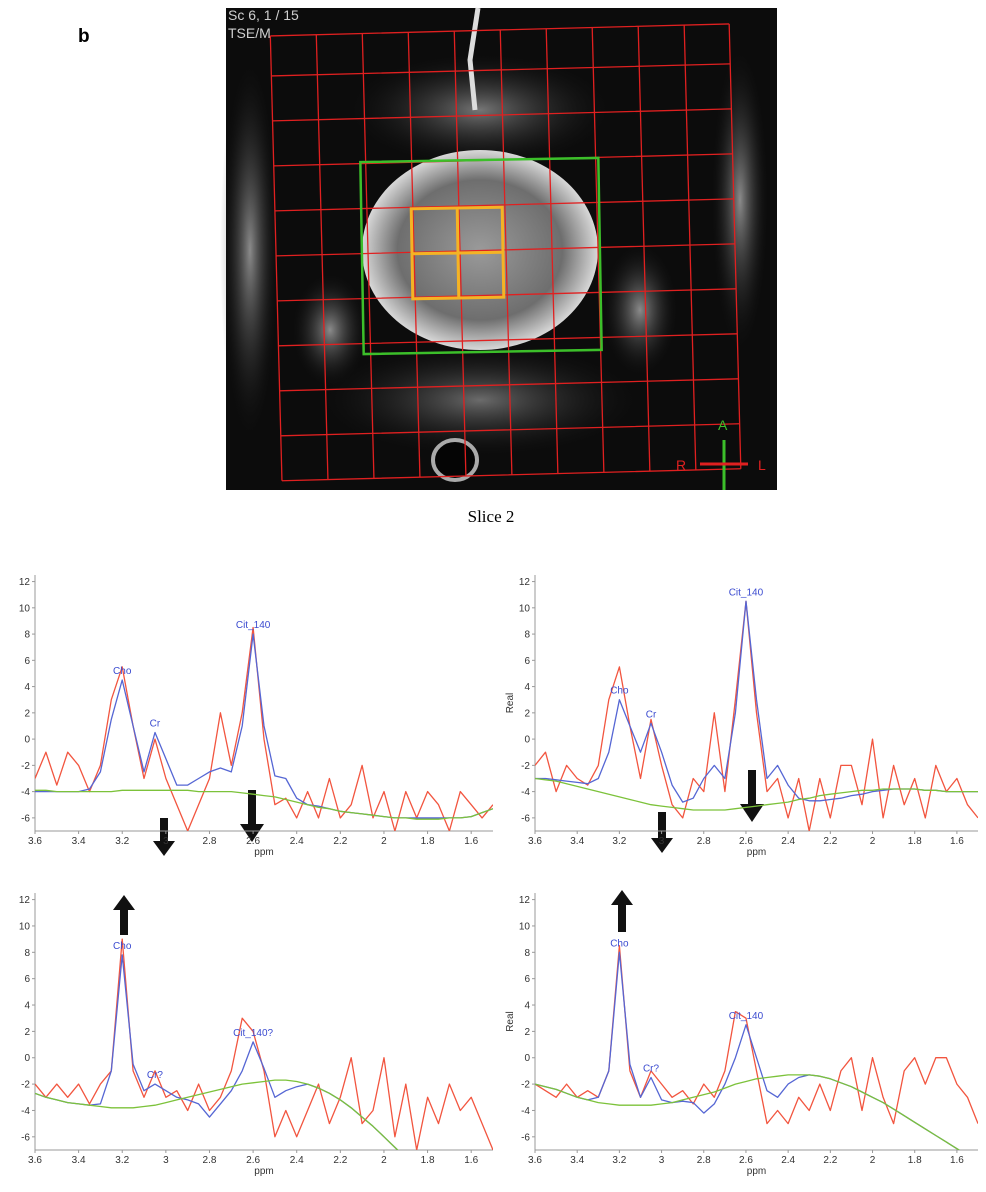 This screenshot has height=1192, width=986. What do you see at coordinates (253, 1033) in the screenshot?
I see `peak-label: Cit_140?` at bounding box center [253, 1033].